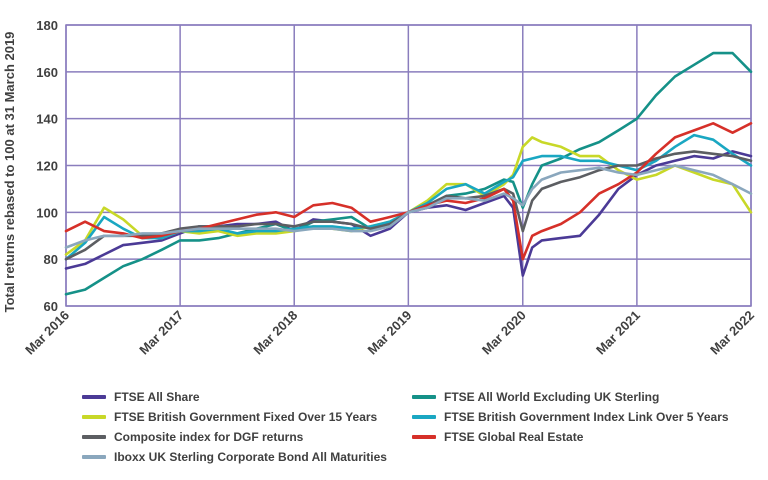 Image resolution: width=768 pixels, height=480 pixels. What do you see at coordinates (47, 212) in the screenshot?
I see `y-tick-label: 100` at bounding box center [47, 212].